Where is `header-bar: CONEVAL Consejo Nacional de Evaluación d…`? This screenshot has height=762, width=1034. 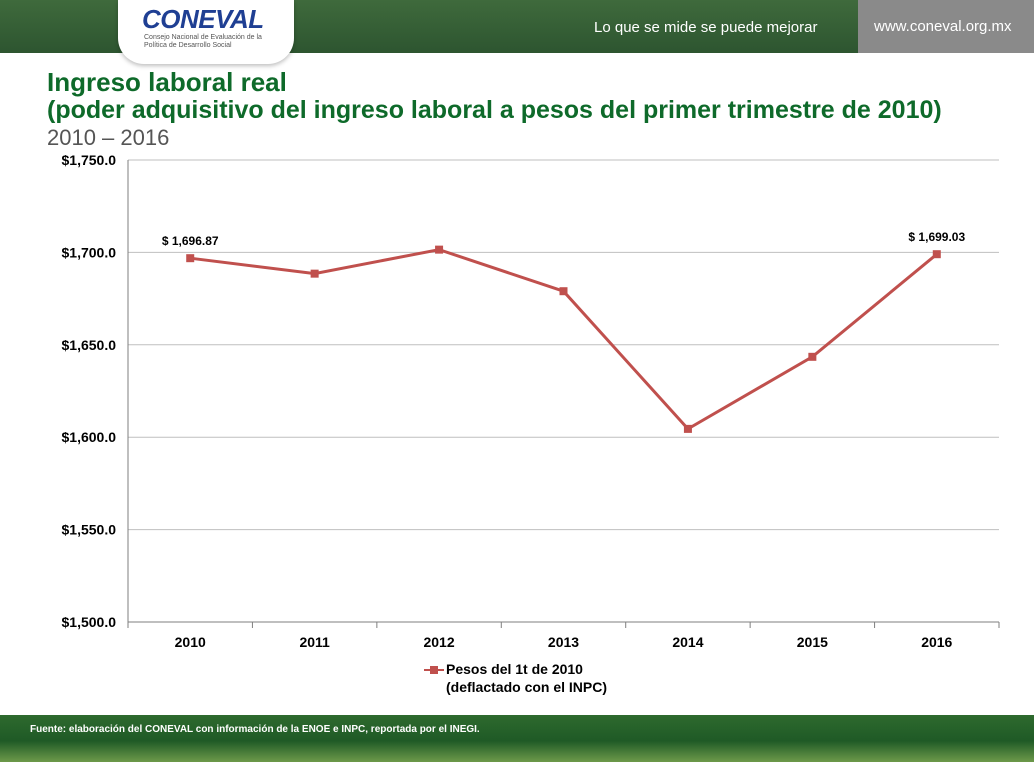 header-bar: CONEVAL Consejo Nacional de Evaluación d… is located at coordinates (517, 32).